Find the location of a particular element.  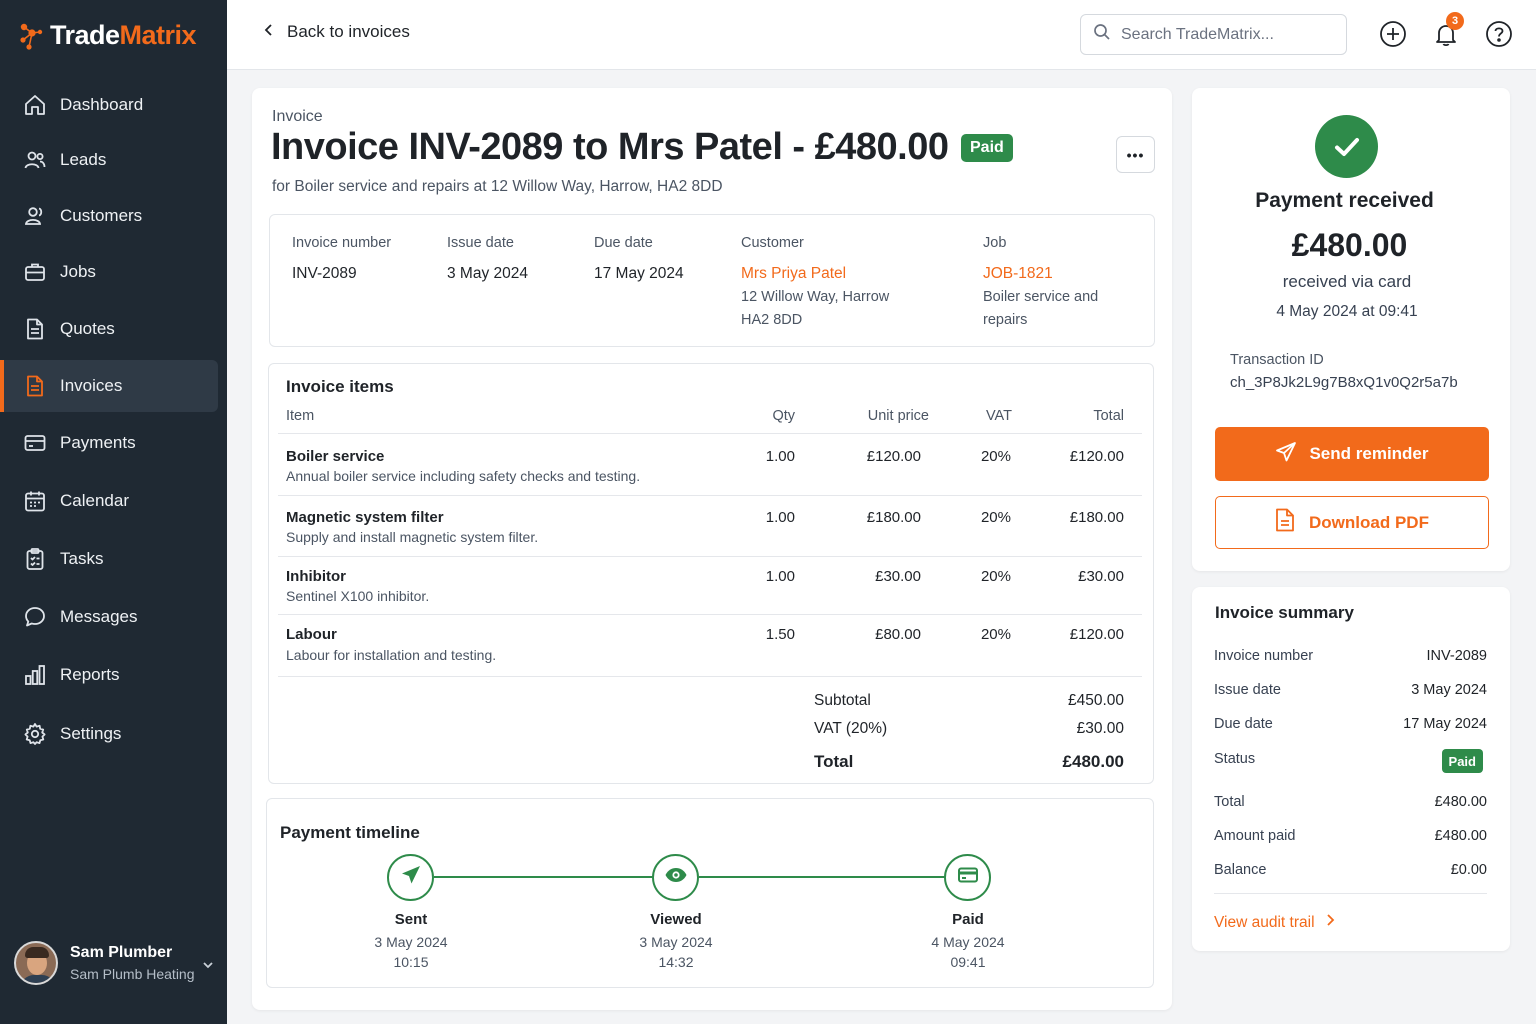

timeline-step-paid is located at coordinates (967, 877).